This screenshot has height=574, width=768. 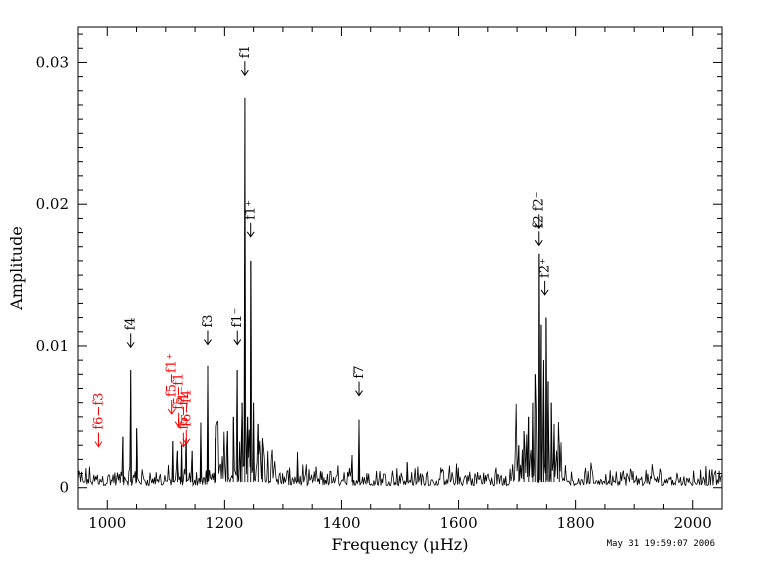 I want to click on annotation-label: f5−f1⁺, so click(x=172, y=375).